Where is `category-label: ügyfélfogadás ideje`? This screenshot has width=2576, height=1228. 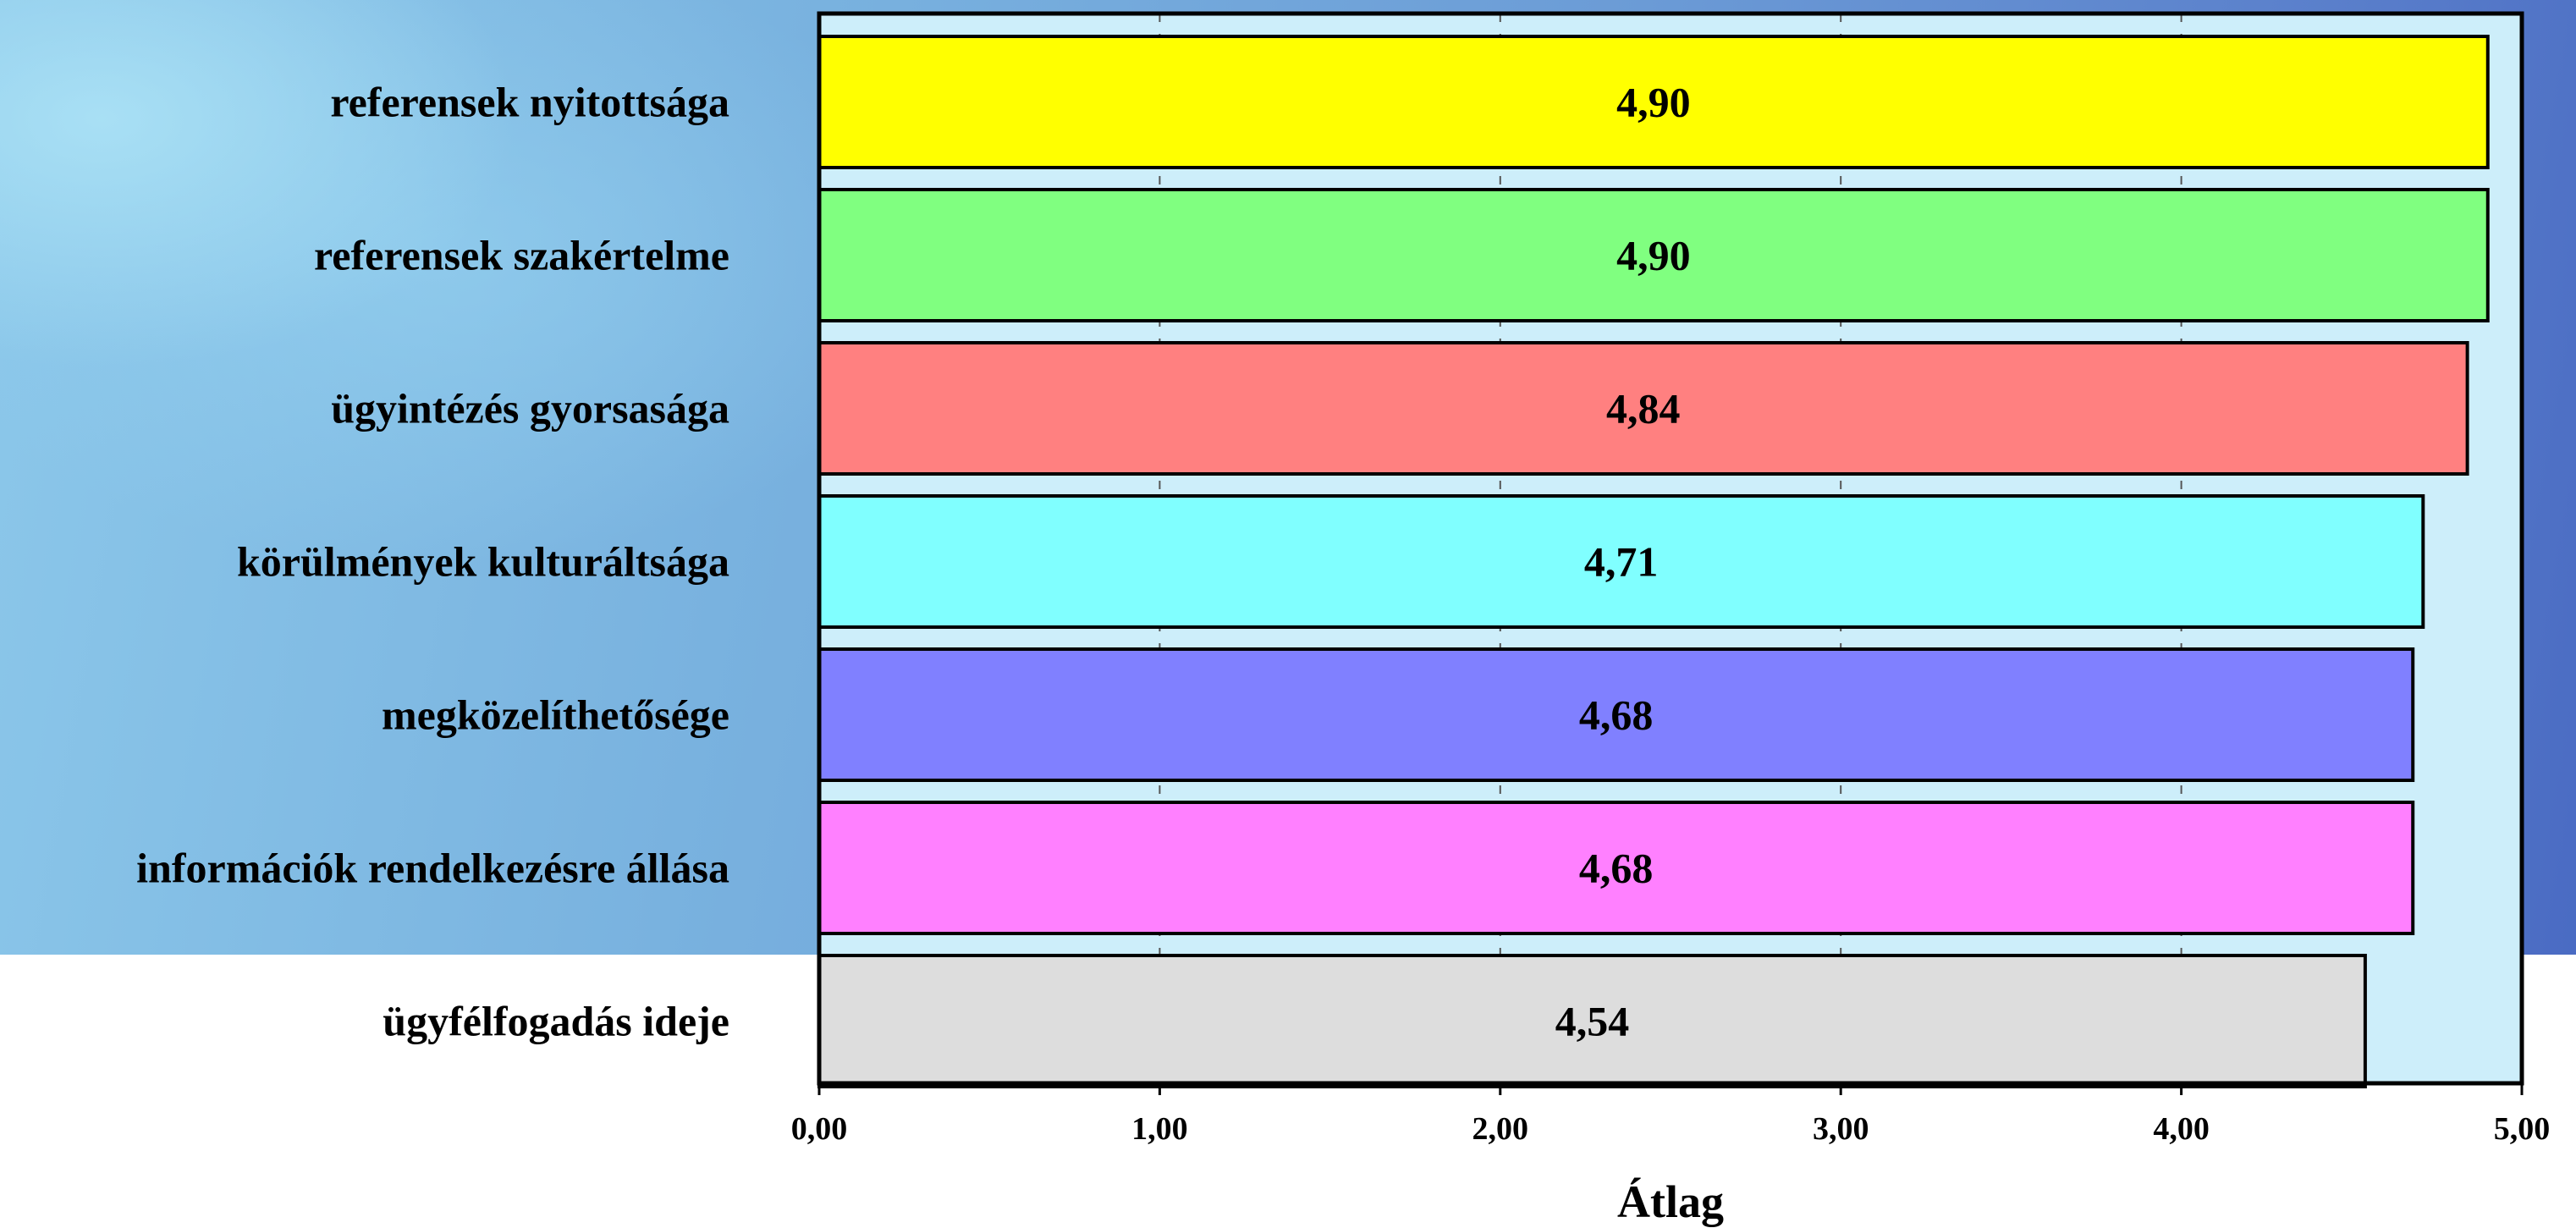 category-label: ügyfélfogadás ideje is located at coordinates (556, 1021).